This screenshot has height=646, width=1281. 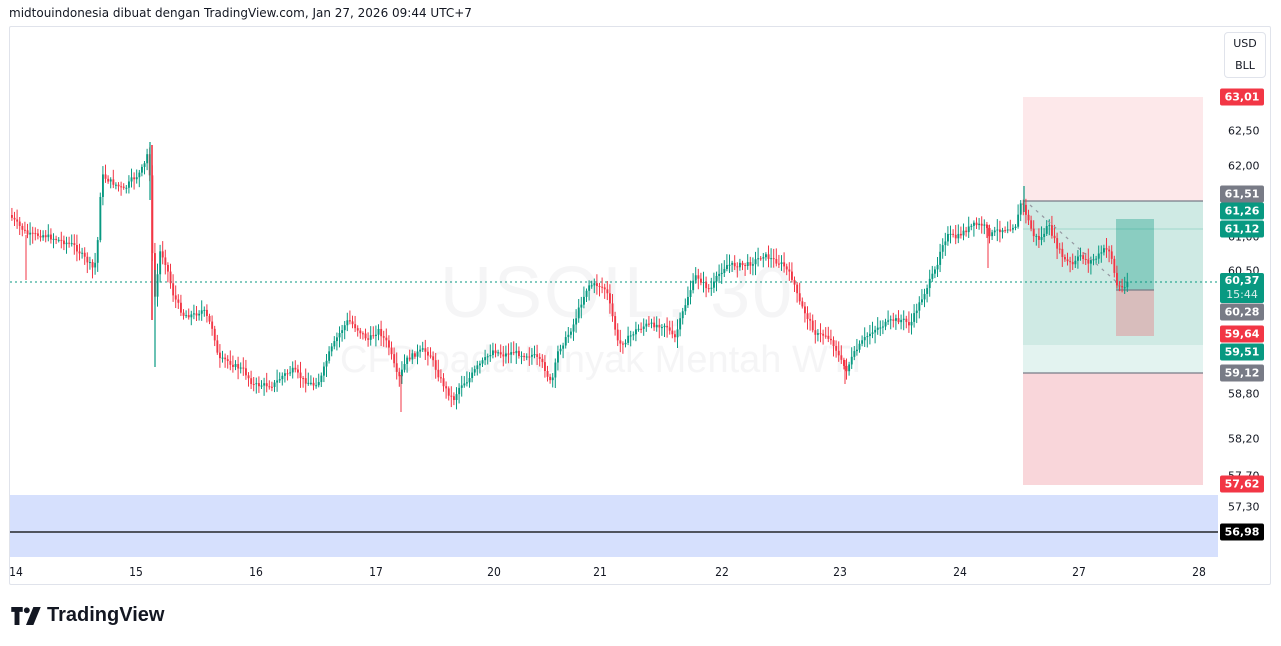 What do you see at coordinates (26, 615) in the screenshot?
I see `tradingview-logo-icon` at bounding box center [26, 615].